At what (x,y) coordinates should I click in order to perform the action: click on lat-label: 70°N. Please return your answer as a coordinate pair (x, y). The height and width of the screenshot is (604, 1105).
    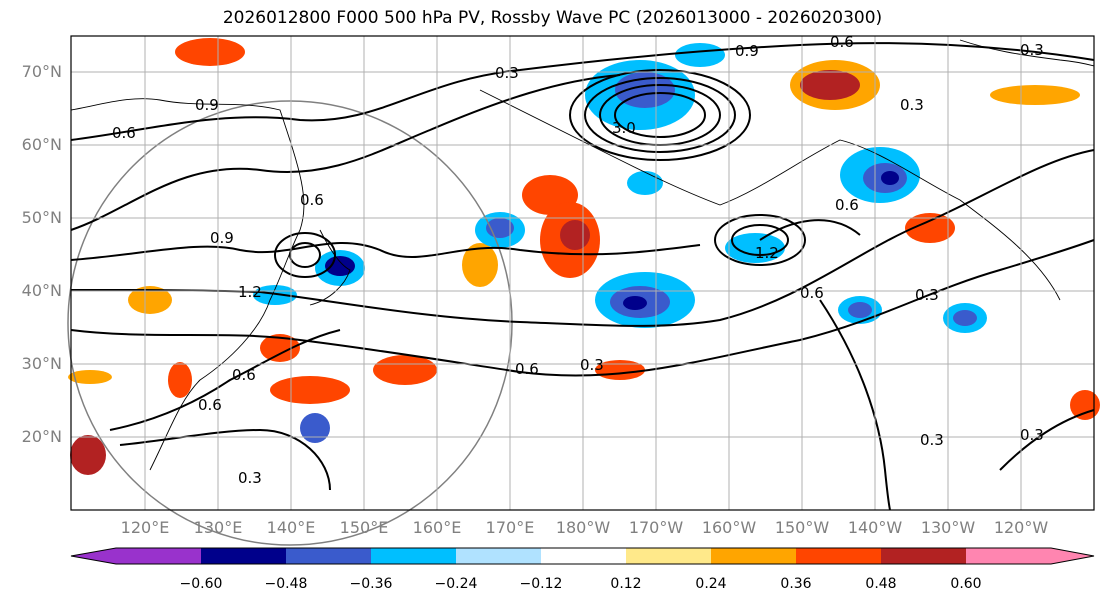
    Looking at the image, I should click on (41, 71).